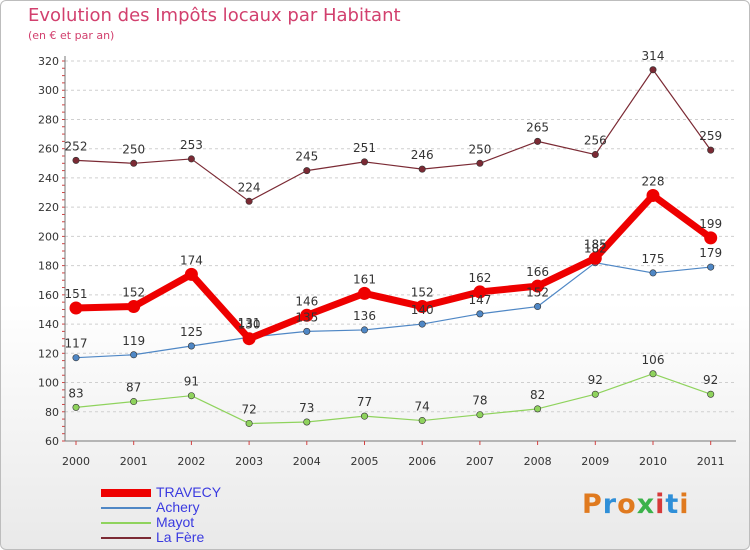 This screenshot has height=550, width=750. I want to click on logo-letter: P, so click(592, 504).